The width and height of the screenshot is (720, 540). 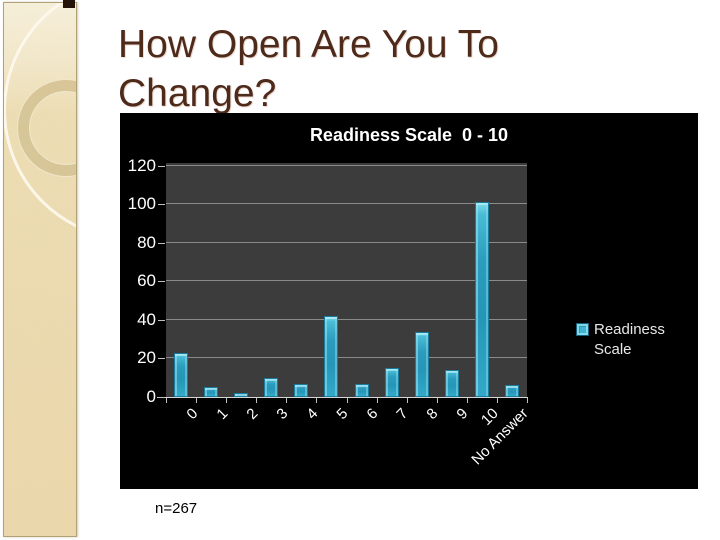 I want to click on slide-title-line1: How Open Are You To, so click(x=308, y=44).